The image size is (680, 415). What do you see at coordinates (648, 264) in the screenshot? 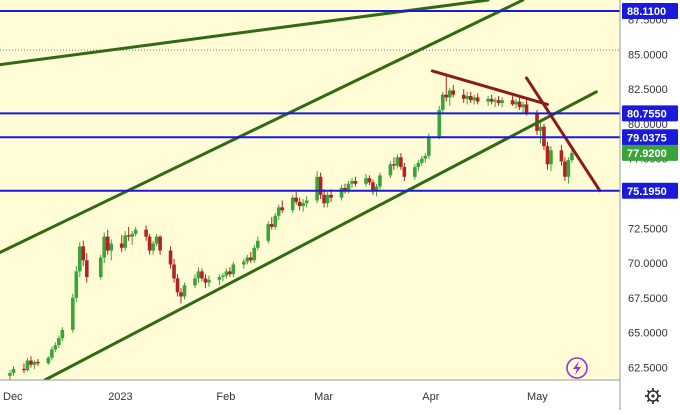
I see `y-tick-label: 70.0000` at bounding box center [648, 264].